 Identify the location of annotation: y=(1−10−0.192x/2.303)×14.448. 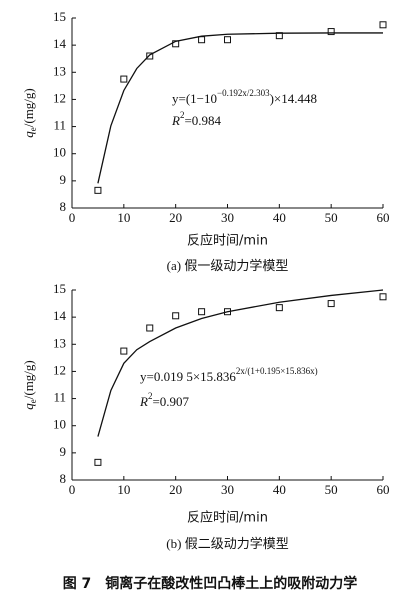
(244, 97).